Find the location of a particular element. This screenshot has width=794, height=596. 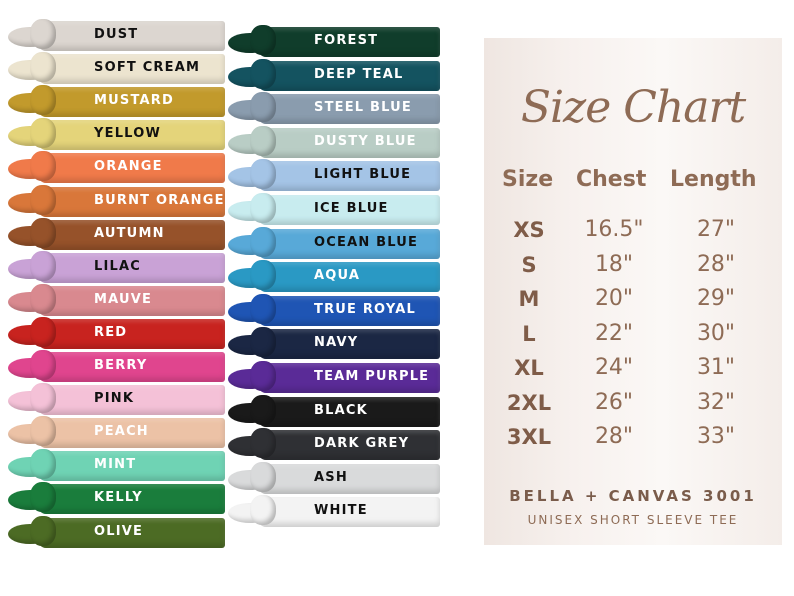

color-name: TRUE ROYAL is located at coordinates (365, 309).